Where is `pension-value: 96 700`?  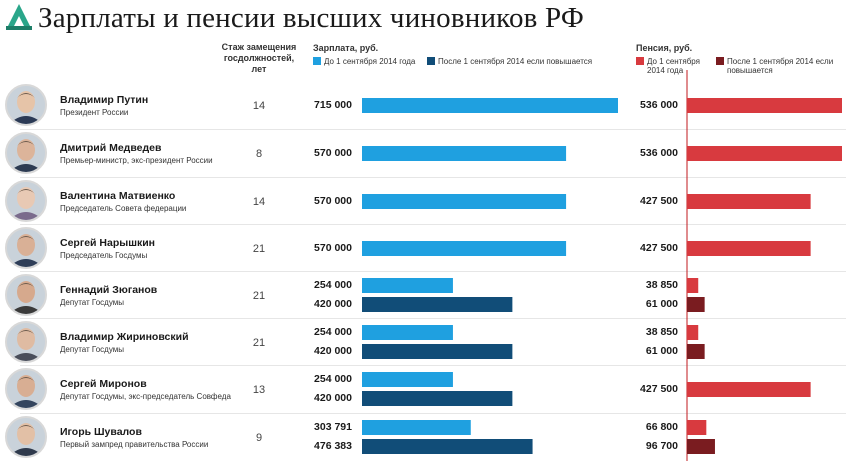 pension-value: 96 700 is located at coordinates (661, 446).